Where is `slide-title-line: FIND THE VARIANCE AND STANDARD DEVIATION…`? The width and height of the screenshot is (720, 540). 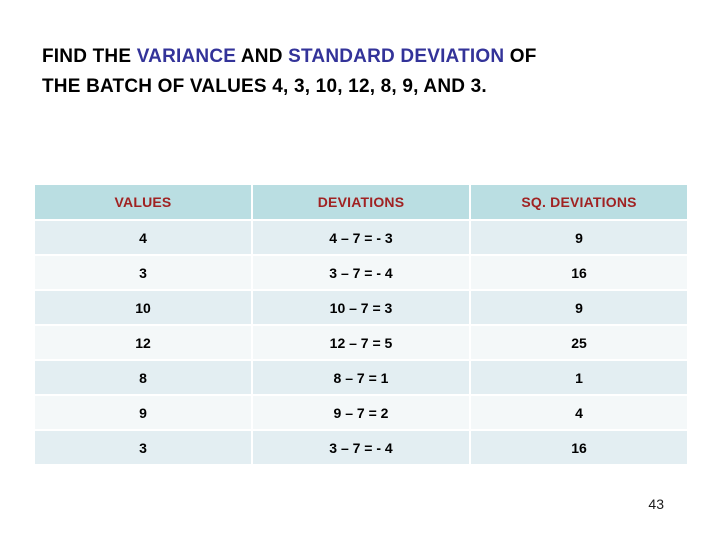
slide-title-line: FIND THE VARIANCE AND STANDARD DEVIATION… is located at coordinates (367, 57).